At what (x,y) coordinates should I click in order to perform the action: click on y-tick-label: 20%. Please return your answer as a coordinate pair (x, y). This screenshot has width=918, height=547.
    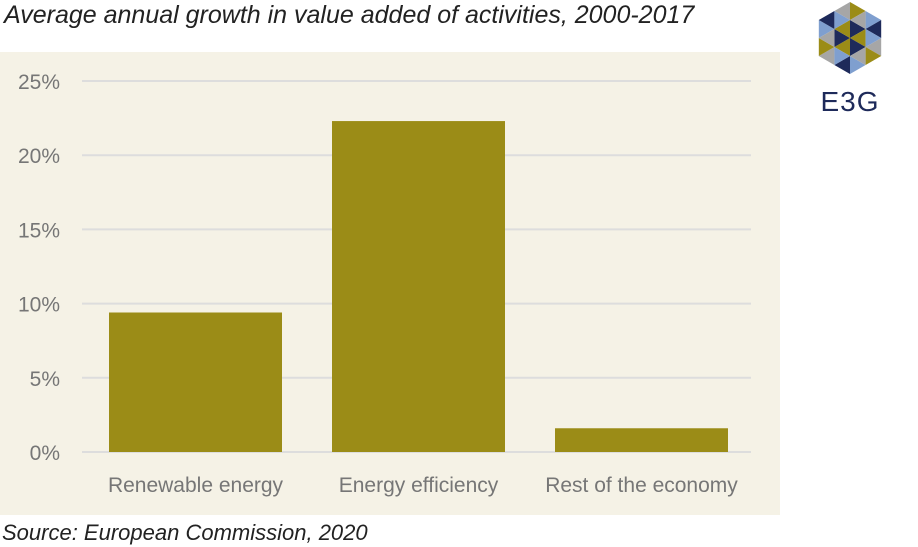
    Looking at the image, I should click on (39, 156).